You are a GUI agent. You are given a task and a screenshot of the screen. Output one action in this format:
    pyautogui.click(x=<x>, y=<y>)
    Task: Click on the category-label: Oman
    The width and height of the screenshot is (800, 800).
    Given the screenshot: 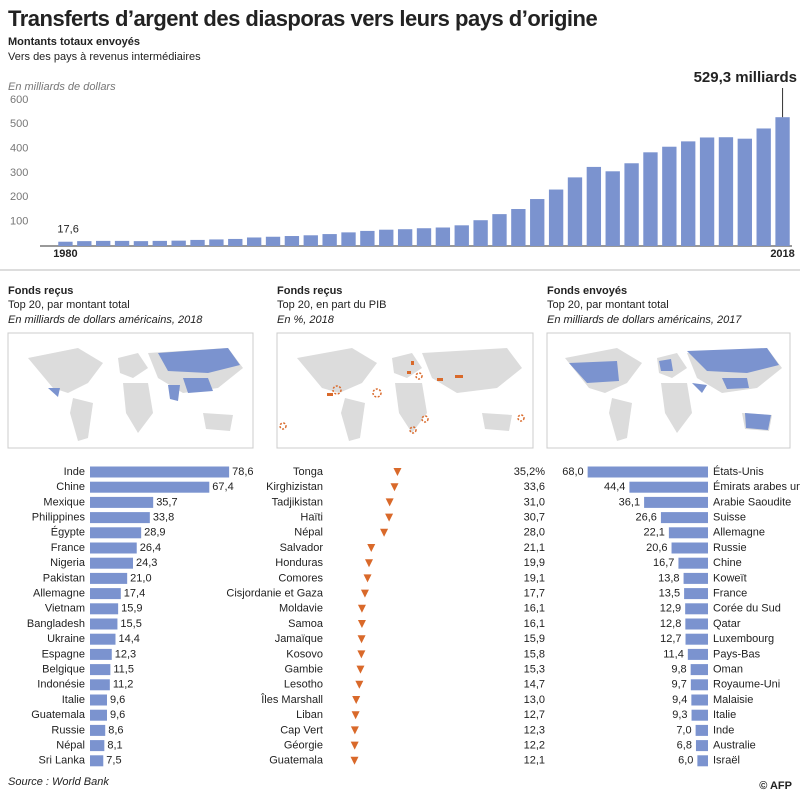 What is the action you would take?
    pyautogui.click(x=728, y=670)
    